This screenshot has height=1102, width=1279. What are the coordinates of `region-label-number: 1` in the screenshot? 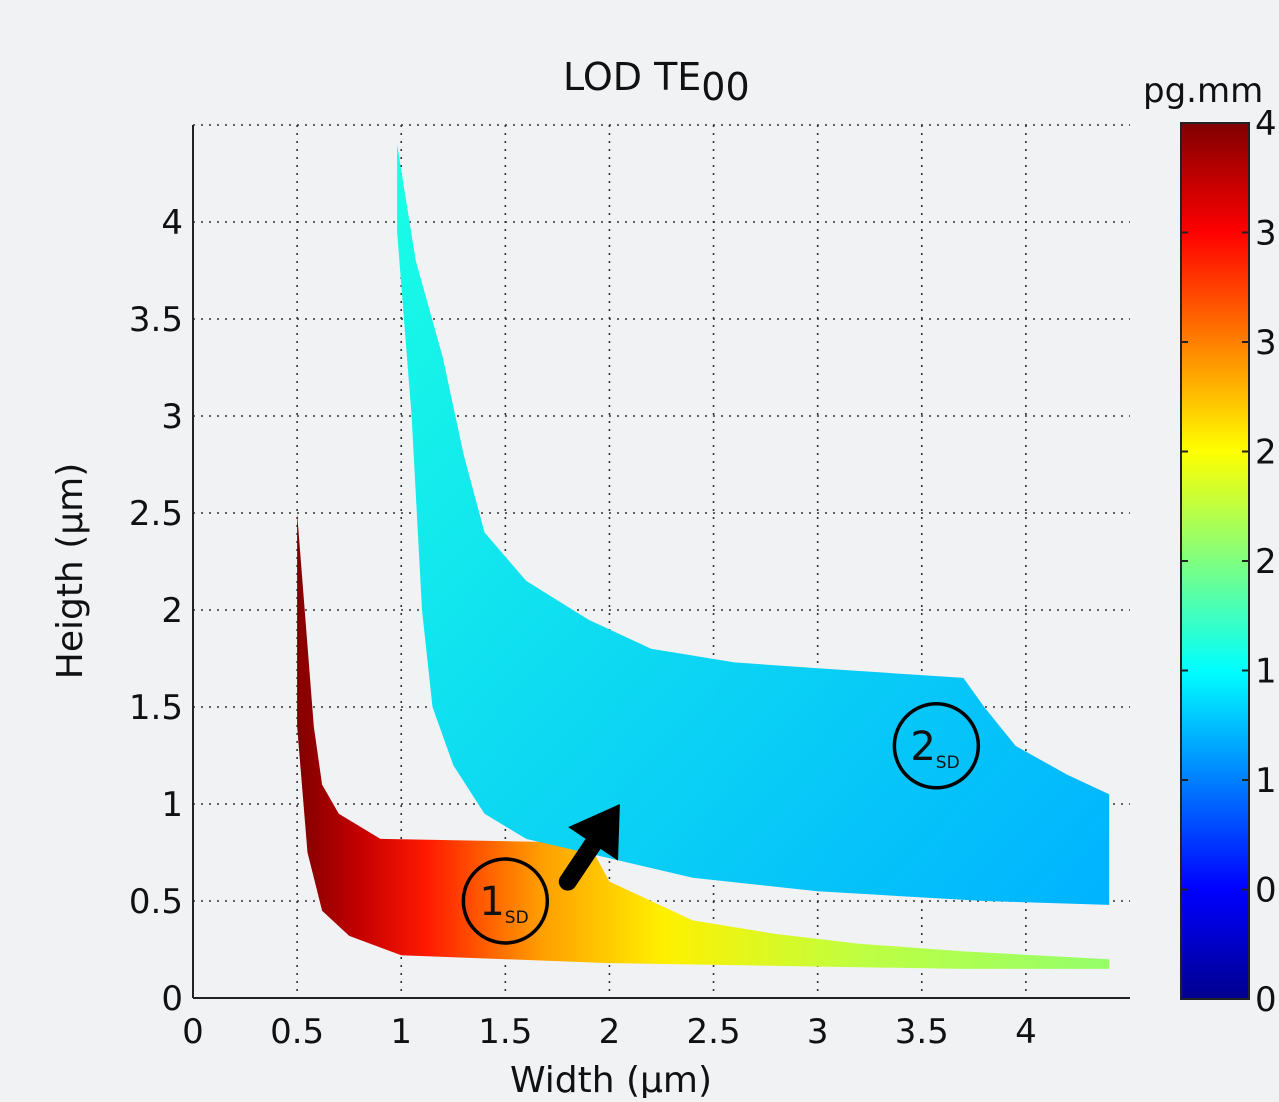 It's located at (491, 902).